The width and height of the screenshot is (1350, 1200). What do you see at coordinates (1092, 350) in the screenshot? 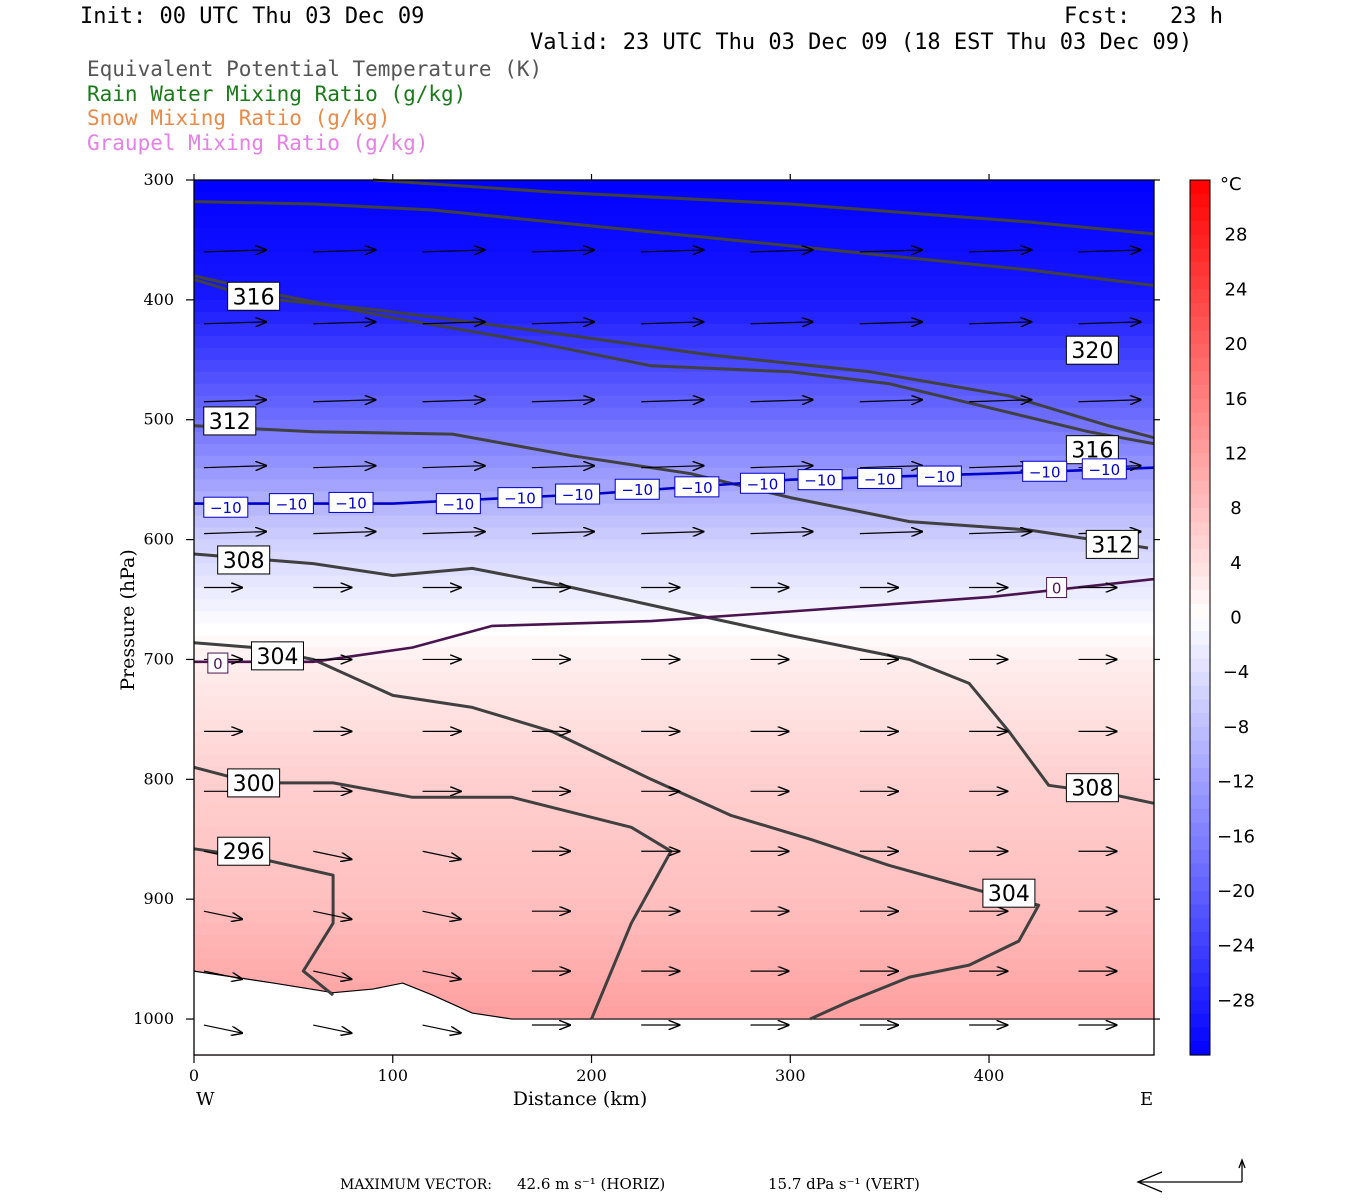
I see `theta-e-label: 320` at bounding box center [1092, 350].